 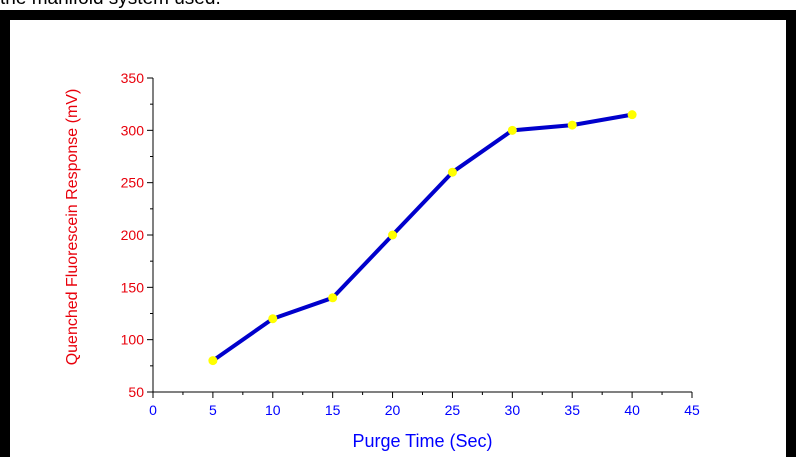 What do you see at coordinates (133, 235) in the screenshot?
I see `y-tick-label: 200` at bounding box center [133, 235].